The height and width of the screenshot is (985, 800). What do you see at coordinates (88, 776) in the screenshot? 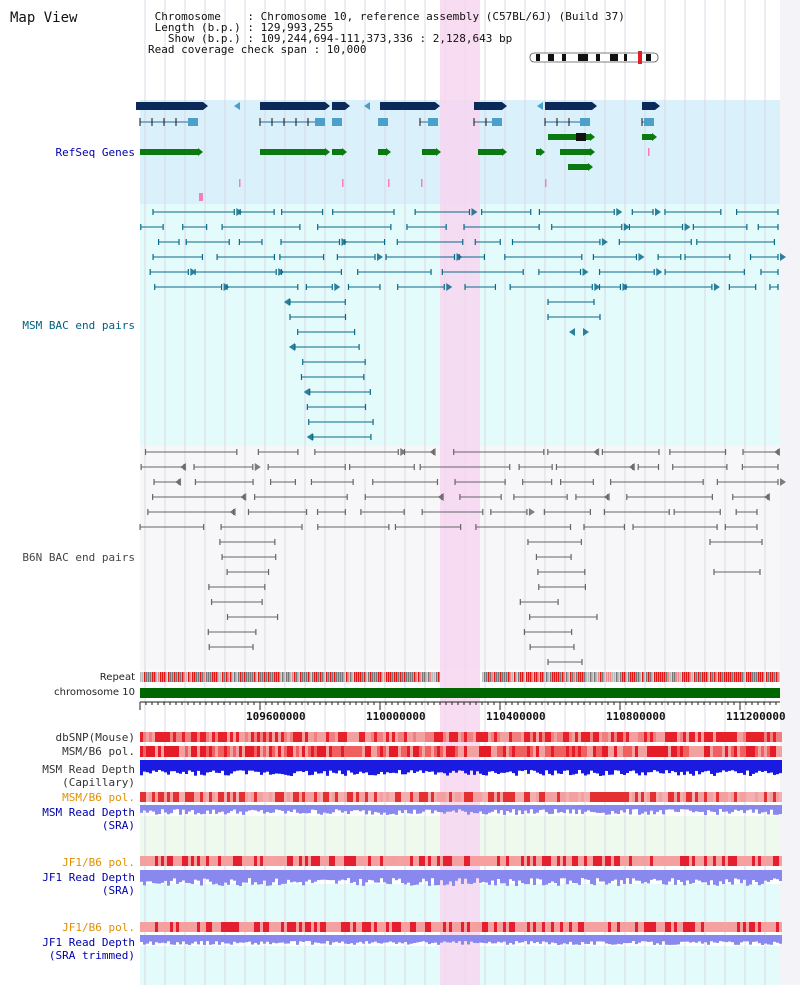
I see `track-label-msm-read-depth-capillary: MSM Read Depth (Capillary)` at bounding box center [88, 776].